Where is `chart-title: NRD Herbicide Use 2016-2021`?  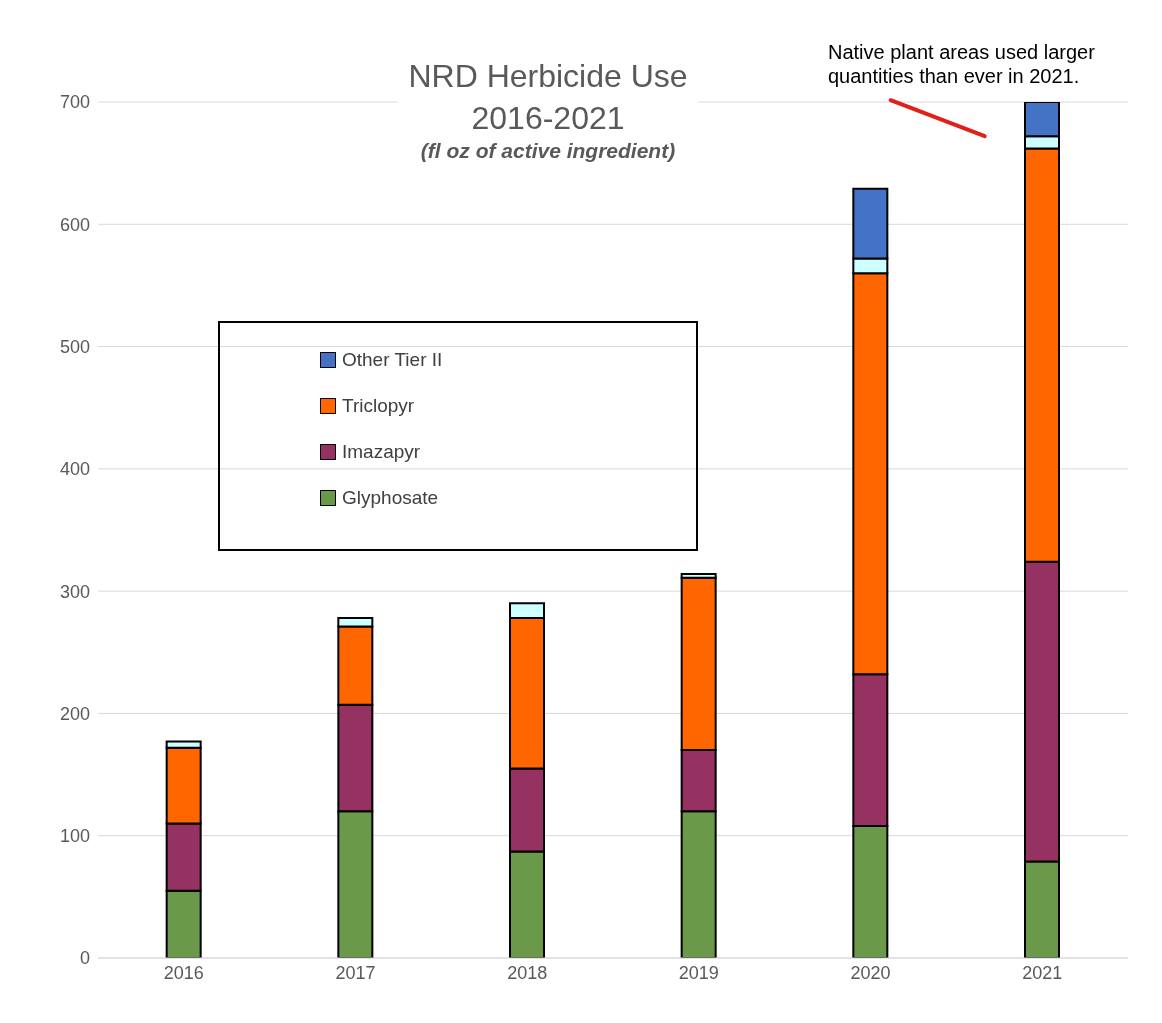
chart-title: NRD Herbicide Use 2016-2021 is located at coordinates (548, 98).